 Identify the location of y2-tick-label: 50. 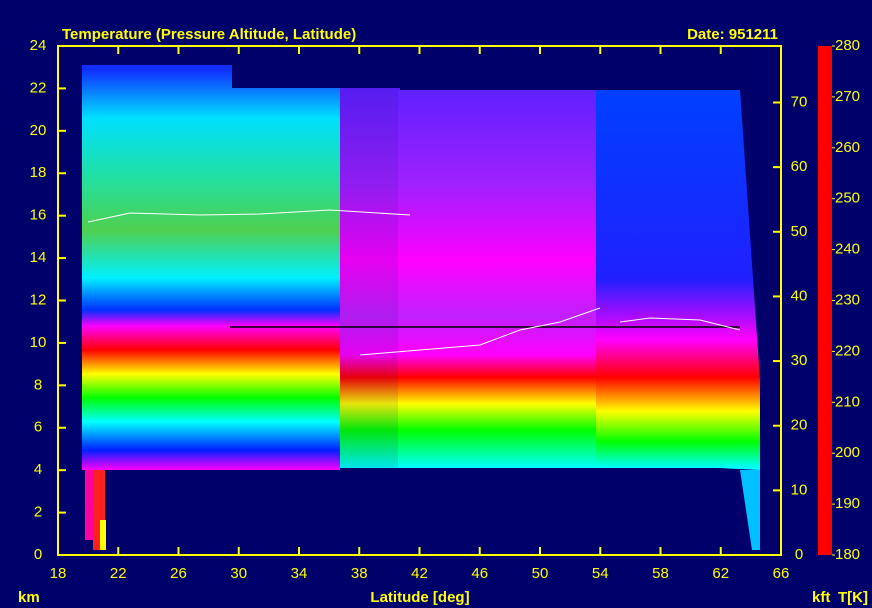
(799, 231).